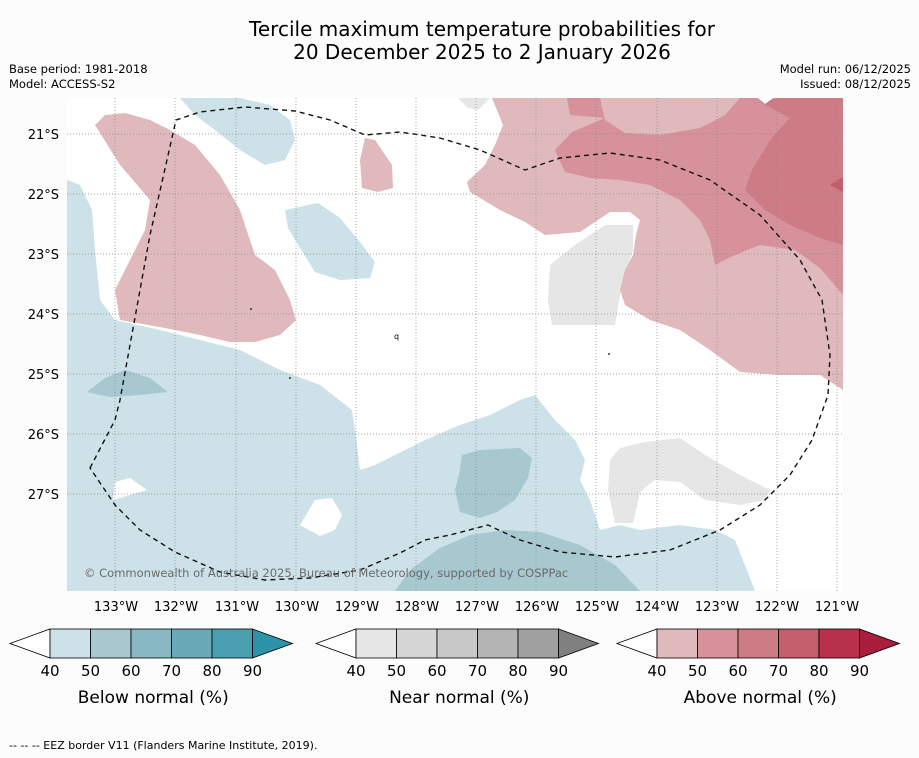 This screenshot has width=919, height=758. Describe the element at coordinates (43, 375) in the screenshot. I see `lat-label: 25°S` at that location.